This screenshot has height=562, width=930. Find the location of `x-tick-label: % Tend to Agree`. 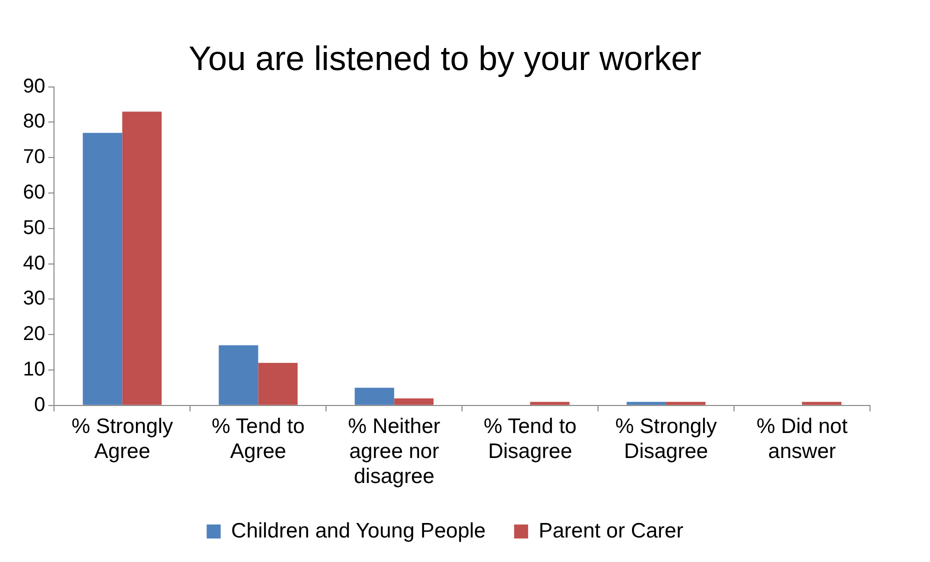

x-tick-label: % Tend to Agree is located at coordinates (258, 438).